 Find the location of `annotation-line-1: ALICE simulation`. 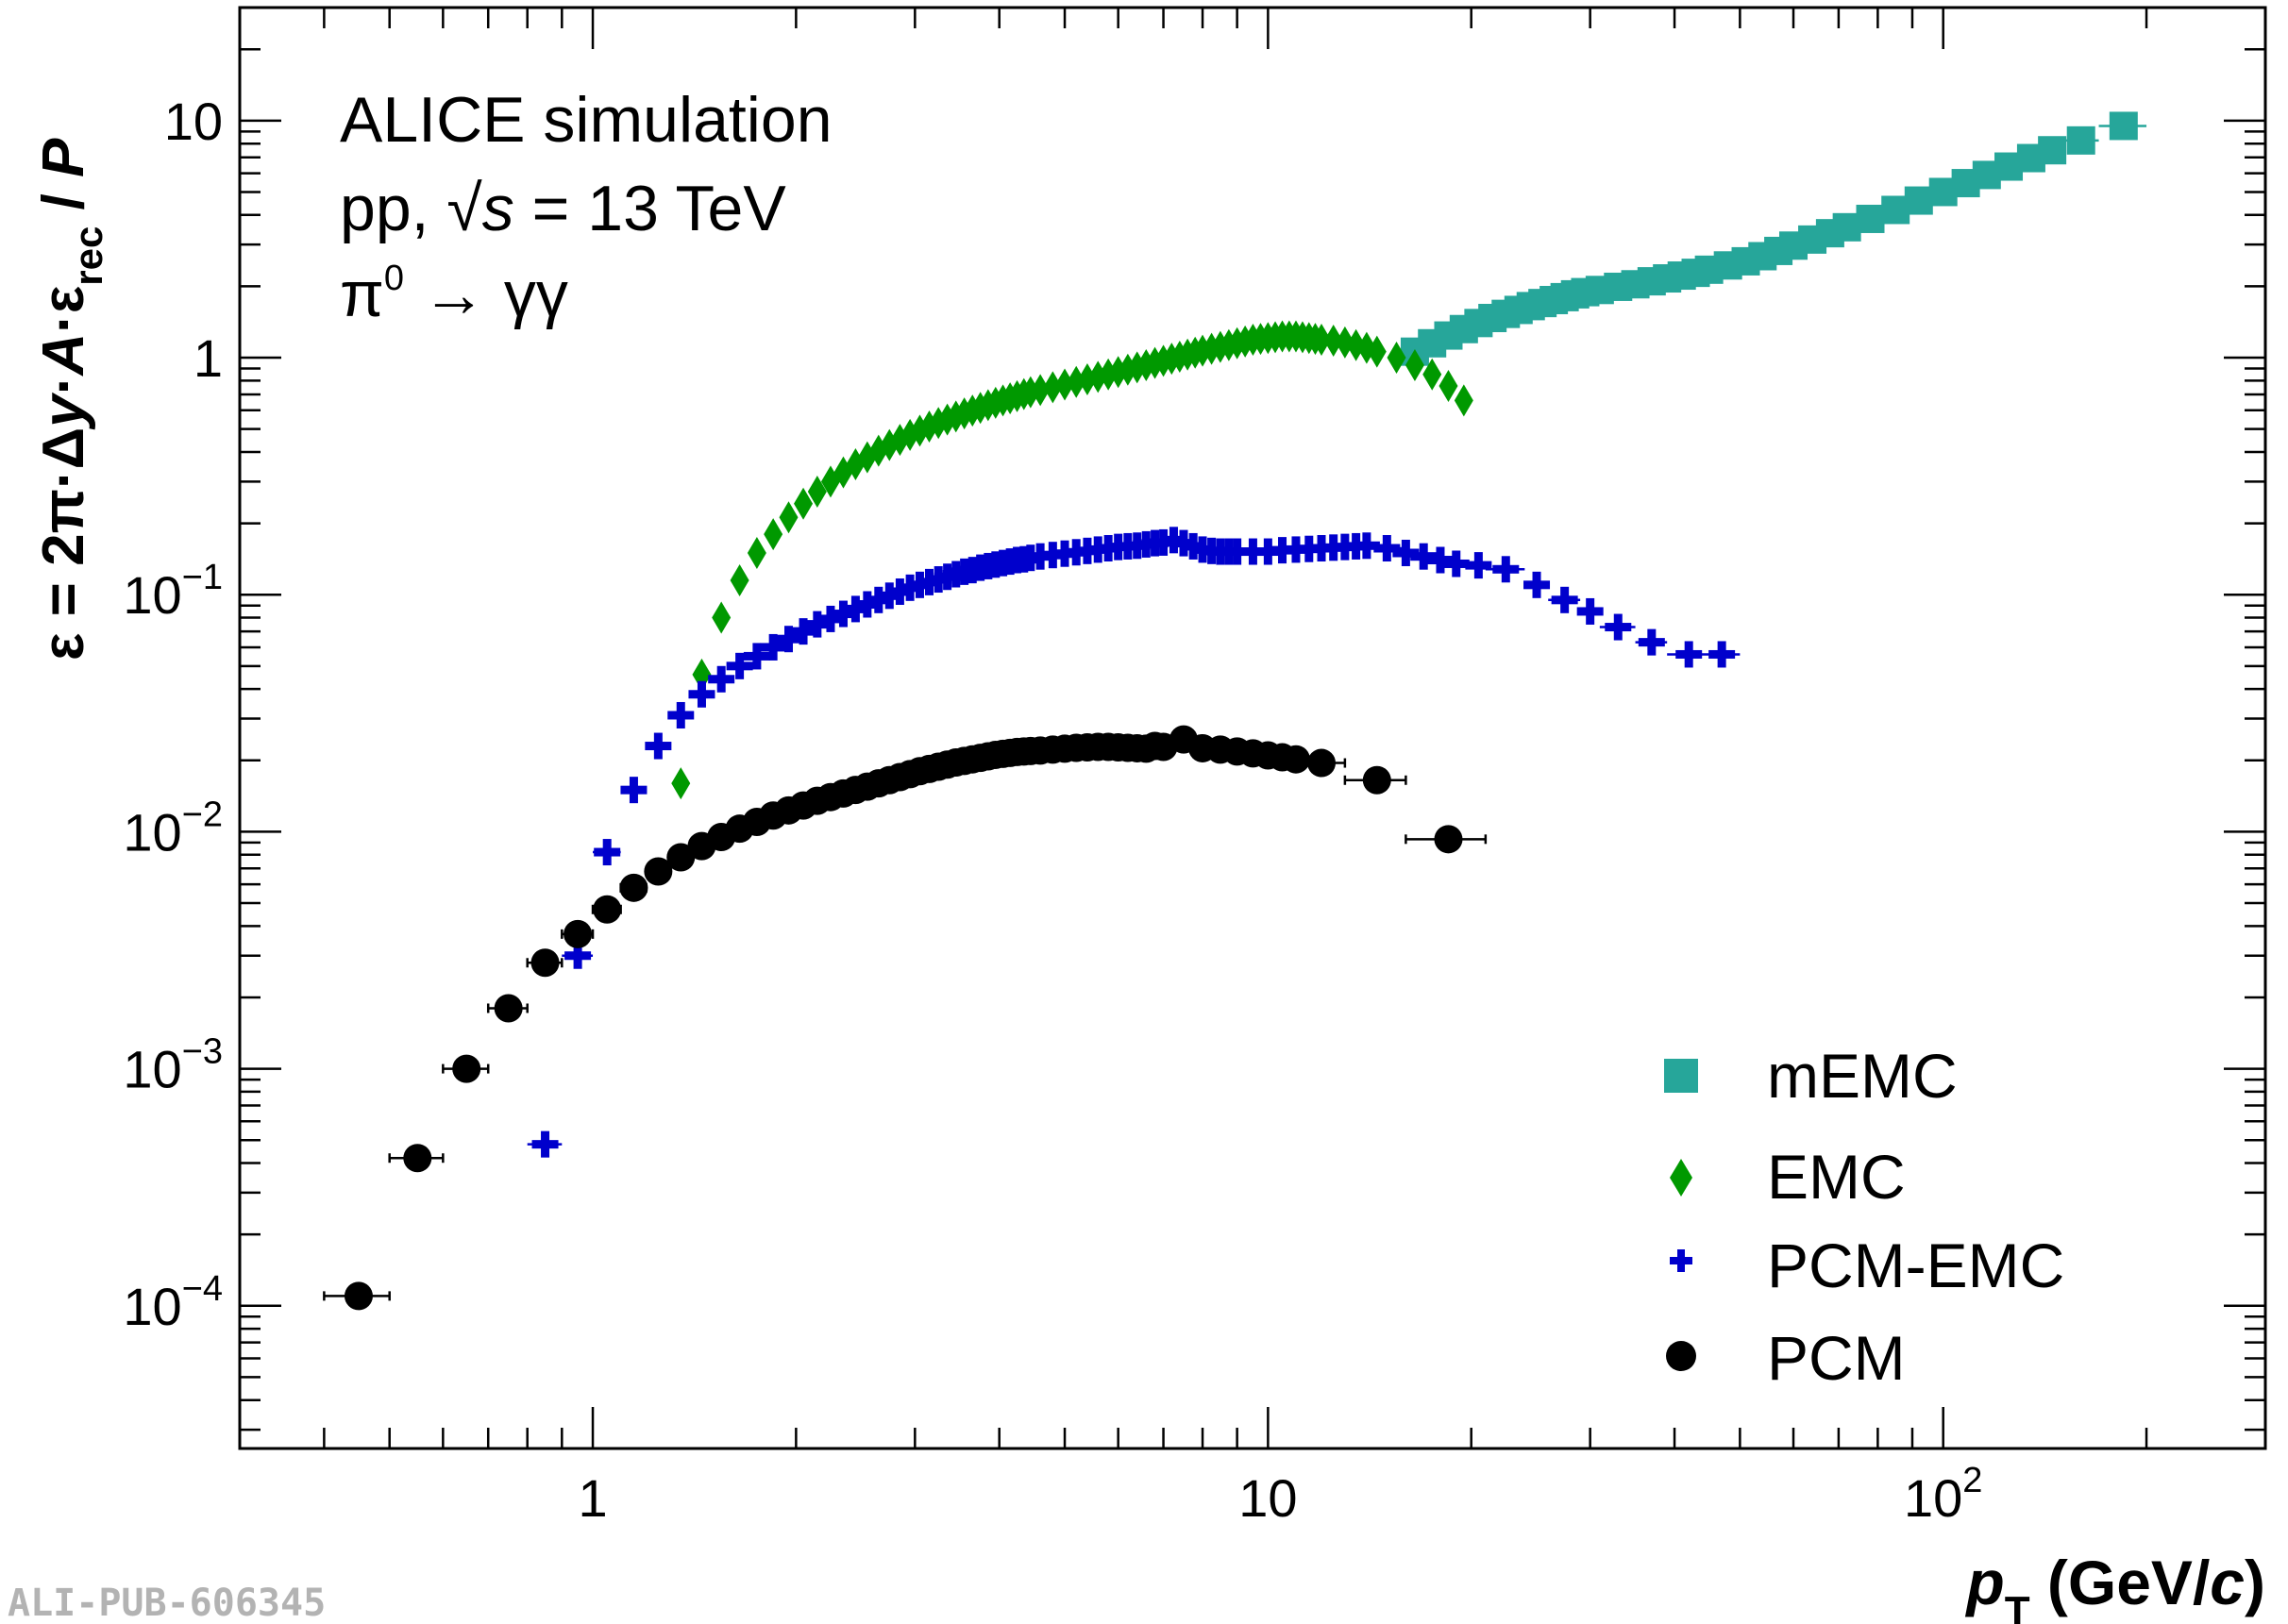

annotation-line-1: ALICE simulation is located at coordinates (586, 120).